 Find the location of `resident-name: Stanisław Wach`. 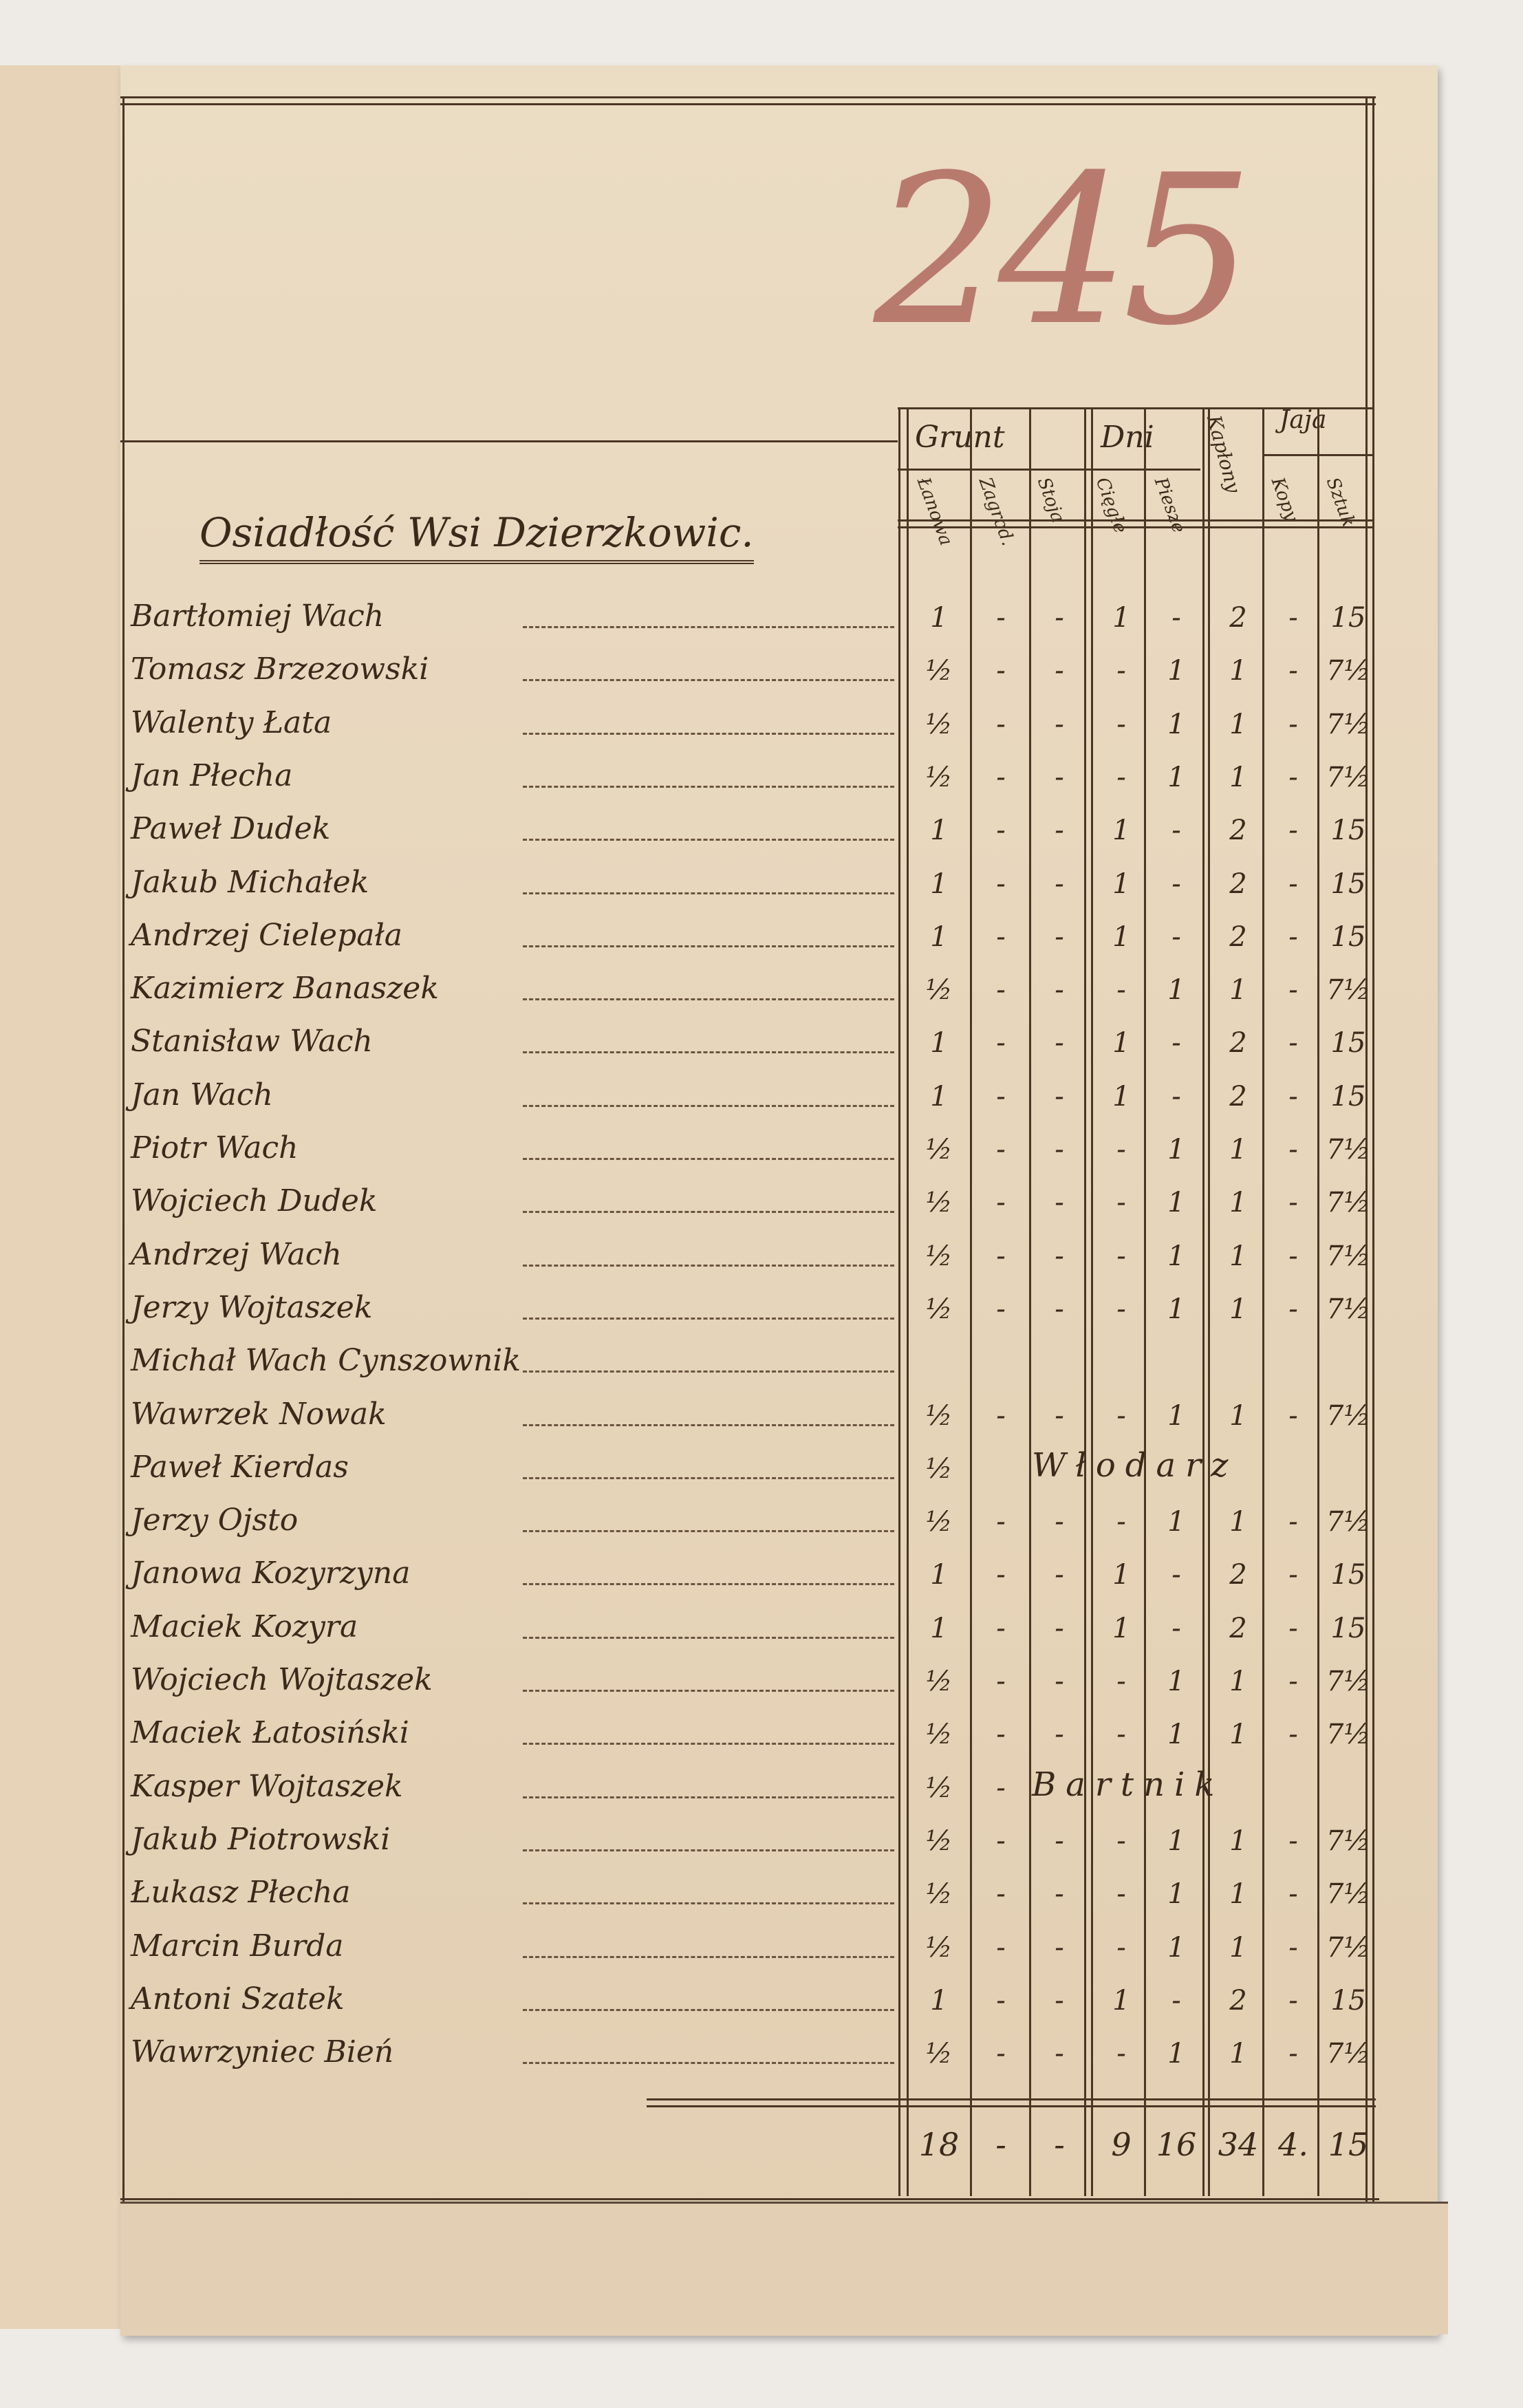

resident-name: Stanisław Wach is located at coordinates (252, 1042).